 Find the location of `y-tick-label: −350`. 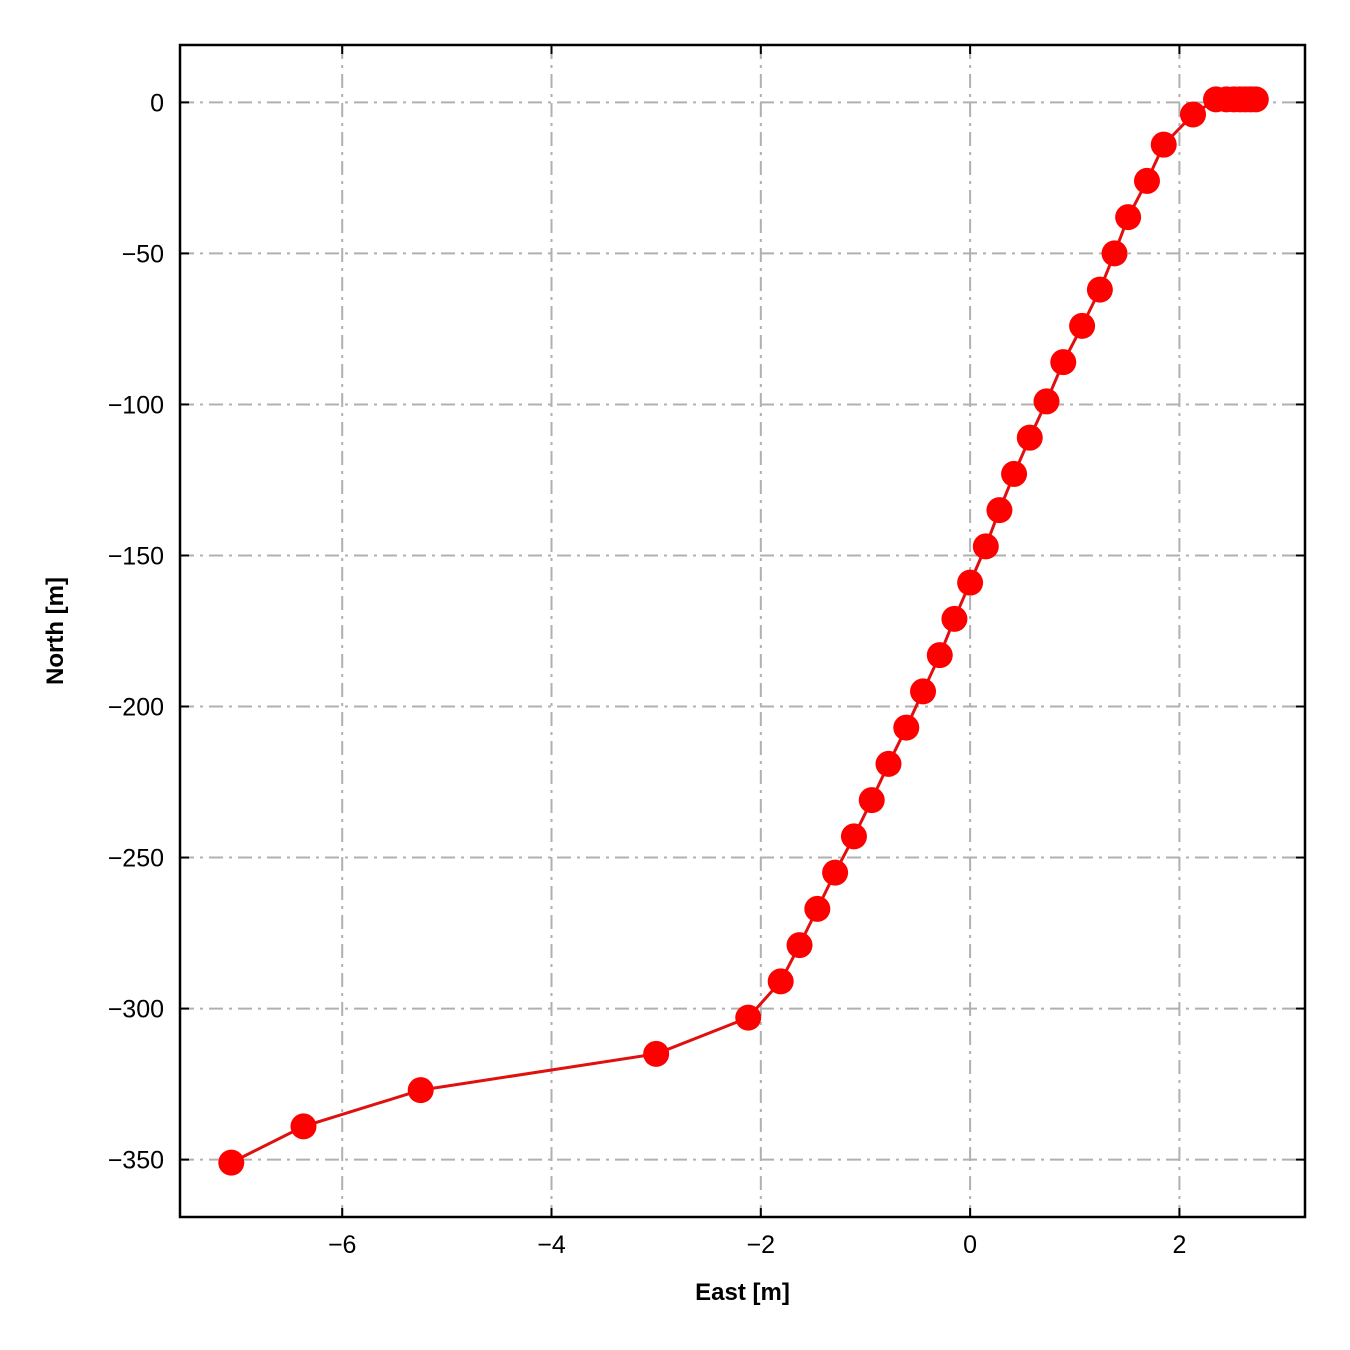

y-tick-label: −350 is located at coordinates (136, 1161).